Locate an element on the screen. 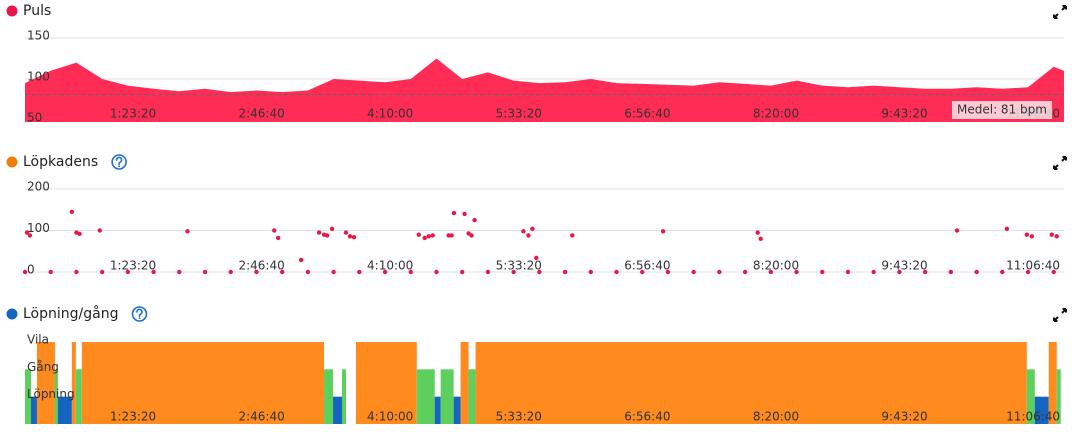 This screenshot has width=1074, height=439. chart-title: Puls is located at coordinates (37, 11).